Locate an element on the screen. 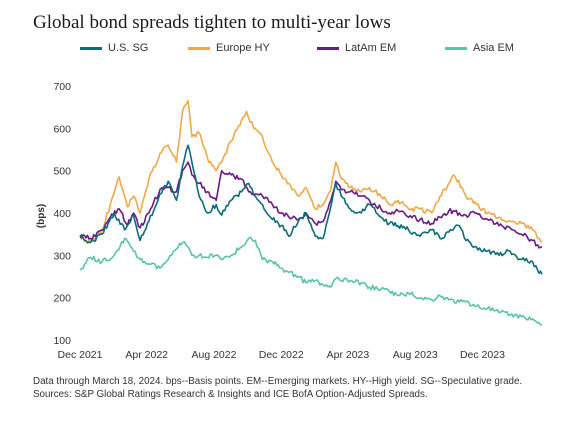 This screenshot has height=429, width=585. legend-swatch-europe-hy is located at coordinates (199, 48).